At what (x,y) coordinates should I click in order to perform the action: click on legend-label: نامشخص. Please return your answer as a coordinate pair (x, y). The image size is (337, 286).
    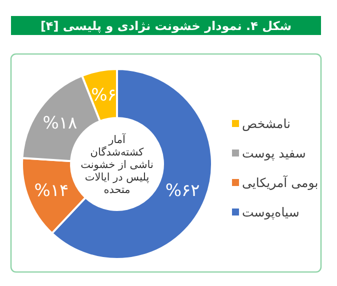
    Looking at the image, I should click on (266, 124).